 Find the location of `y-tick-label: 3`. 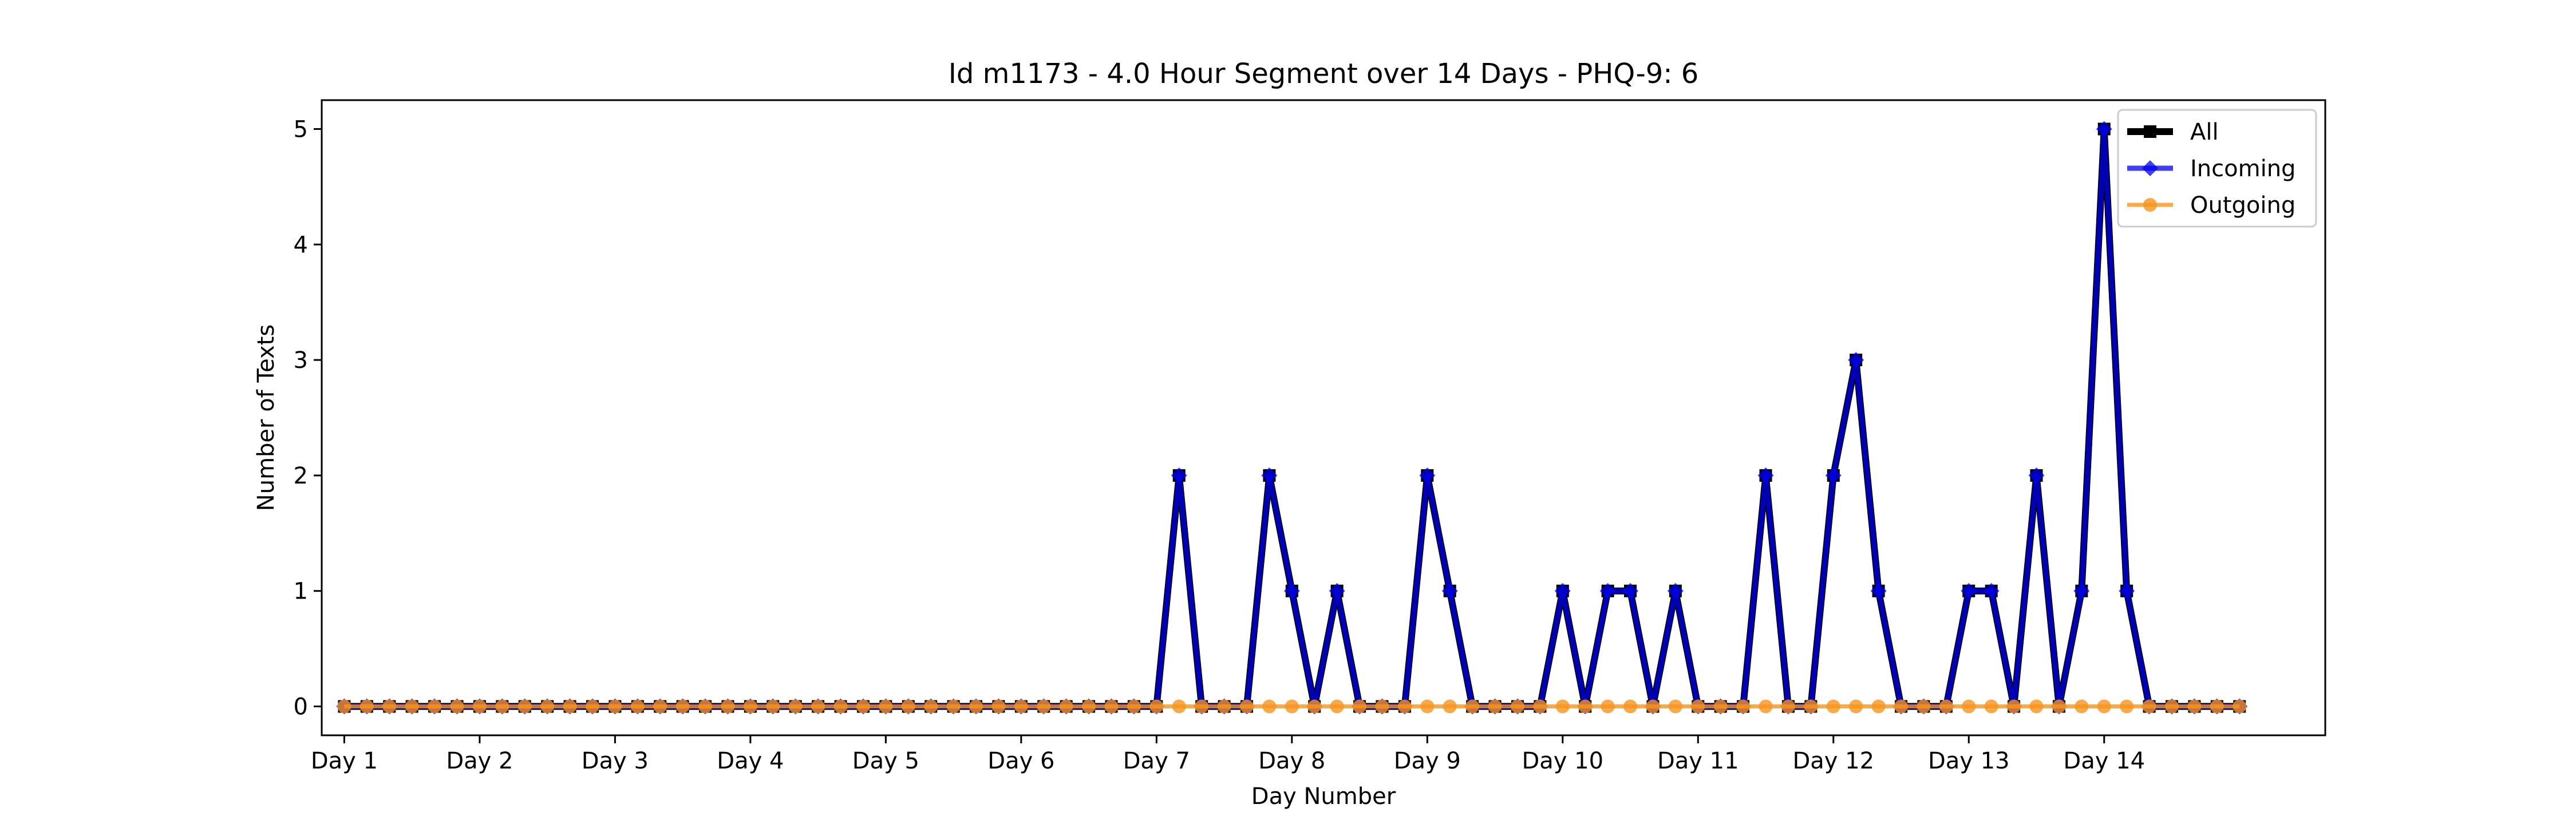

y-tick-label: 3 is located at coordinates (301, 360).